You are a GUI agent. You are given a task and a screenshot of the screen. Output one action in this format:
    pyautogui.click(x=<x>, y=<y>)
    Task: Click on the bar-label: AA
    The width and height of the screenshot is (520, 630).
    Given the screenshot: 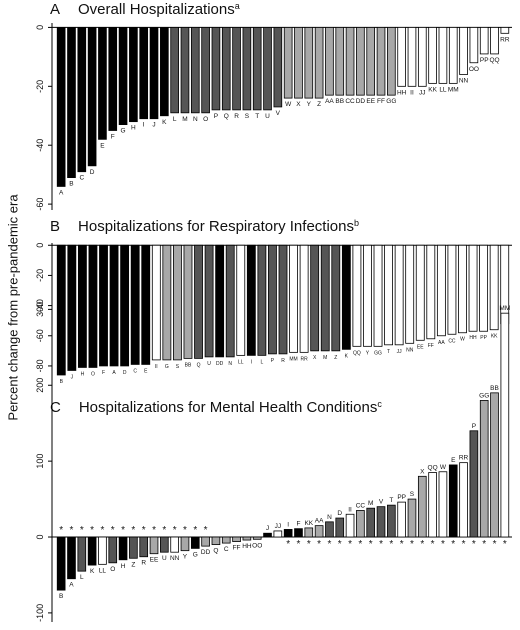 What is the action you would take?
    pyautogui.click(x=319, y=521)
    